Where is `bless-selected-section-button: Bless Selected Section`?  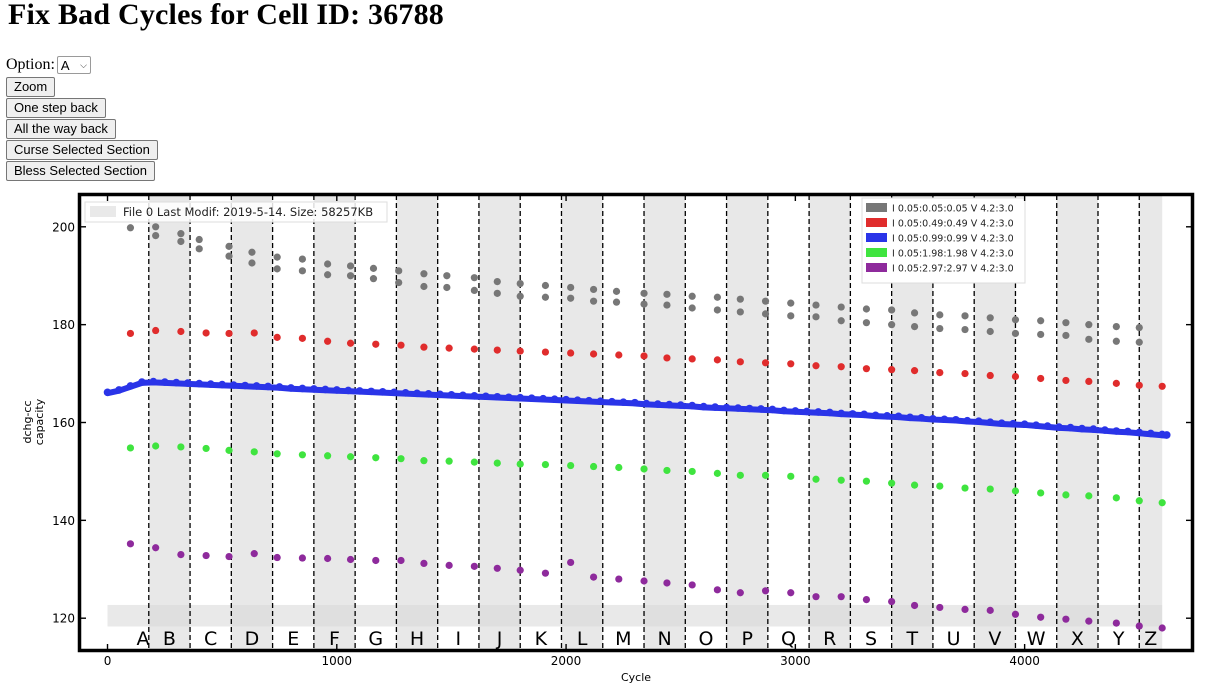
bless-selected-section-button: Bless Selected Section is located at coordinates (80, 171).